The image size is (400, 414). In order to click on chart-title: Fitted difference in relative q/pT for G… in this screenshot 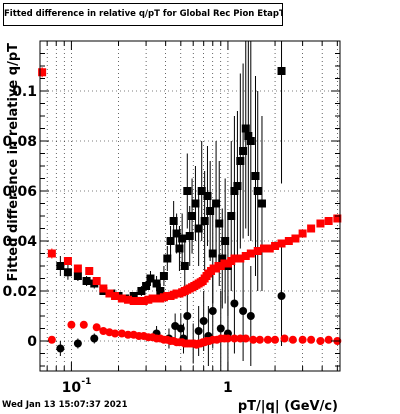, I will do `click(143, 14)`.